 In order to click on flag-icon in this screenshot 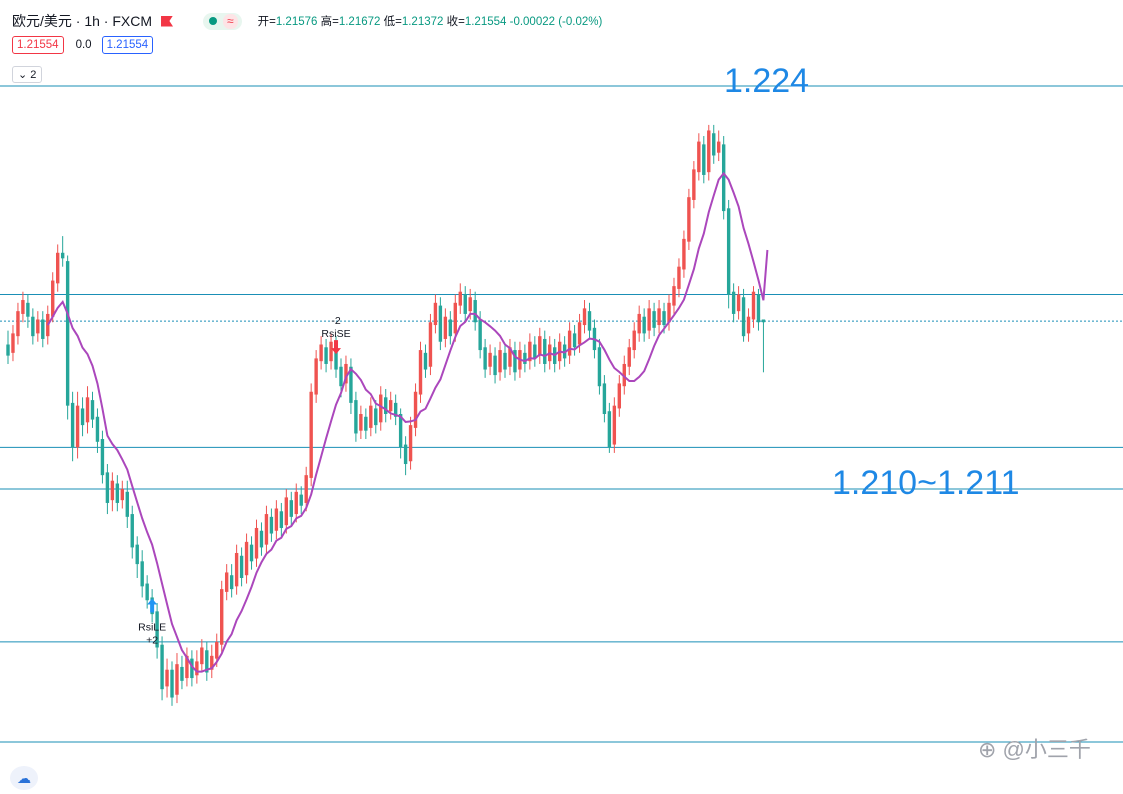, I will do `click(167, 21)`.